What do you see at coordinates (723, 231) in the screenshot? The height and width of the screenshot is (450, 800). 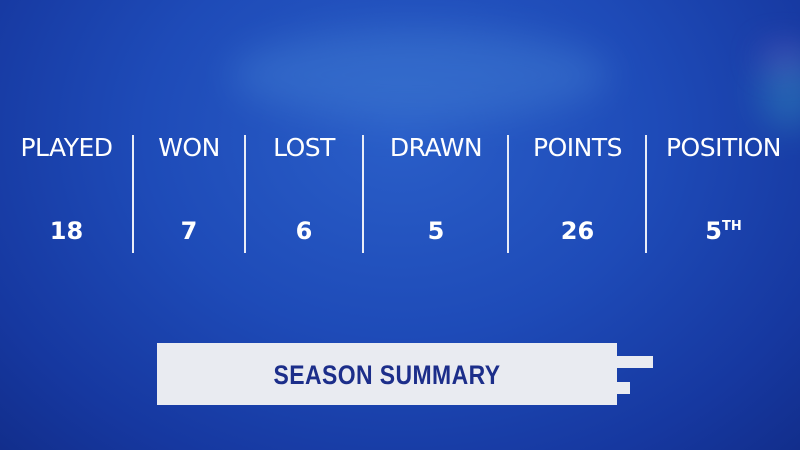 I see `stat-value: 5TH` at bounding box center [723, 231].